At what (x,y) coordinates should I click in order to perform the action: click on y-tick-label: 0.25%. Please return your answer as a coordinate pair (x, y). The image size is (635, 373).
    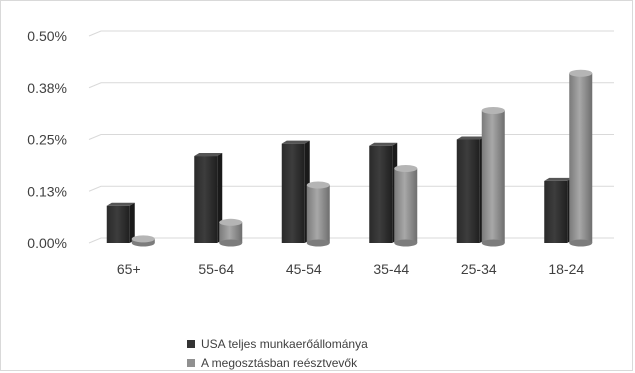
    Looking at the image, I should click on (47, 140).